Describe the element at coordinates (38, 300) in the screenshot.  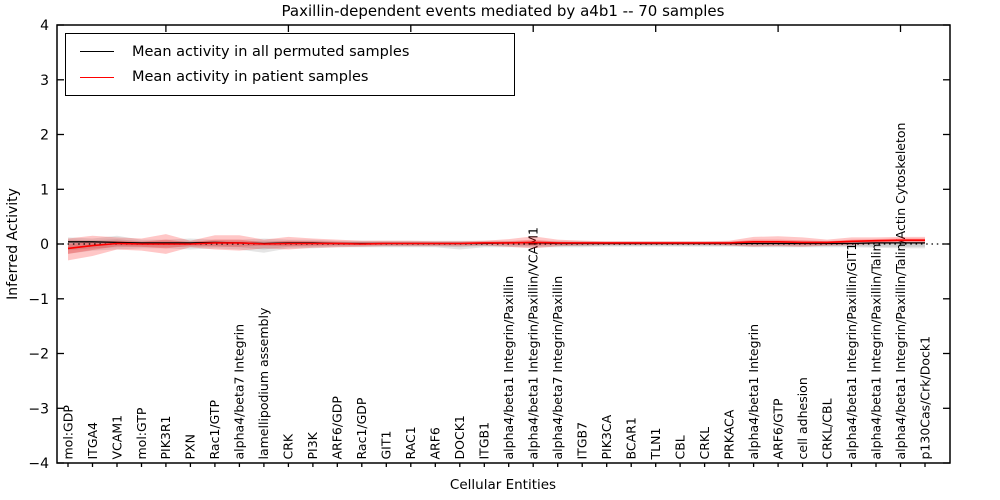
I see `y-tick-label: −1` at that location.